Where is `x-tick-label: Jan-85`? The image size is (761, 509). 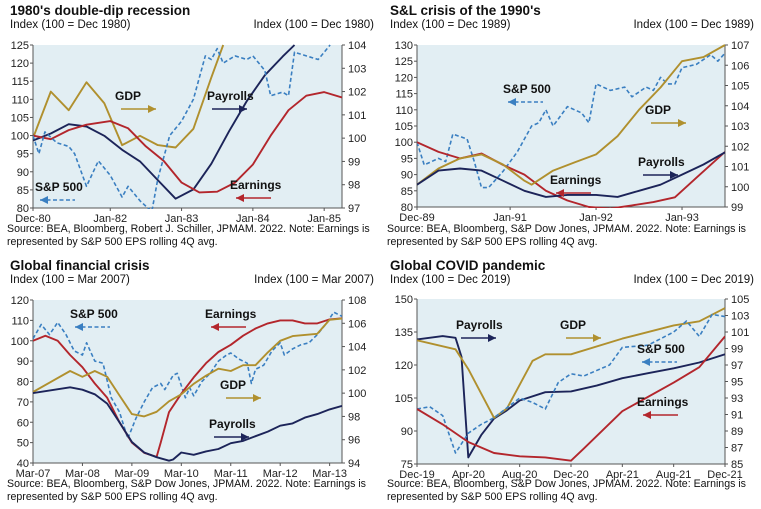 x-tick-label: Jan-85 is located at coordinates (324, 219).